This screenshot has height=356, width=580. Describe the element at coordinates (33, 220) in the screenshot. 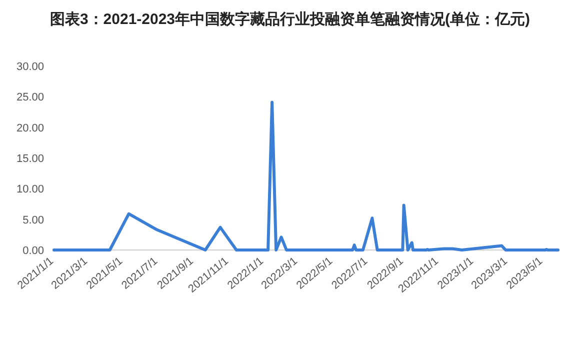

I see `y-tick-label: 5.00` at that location.